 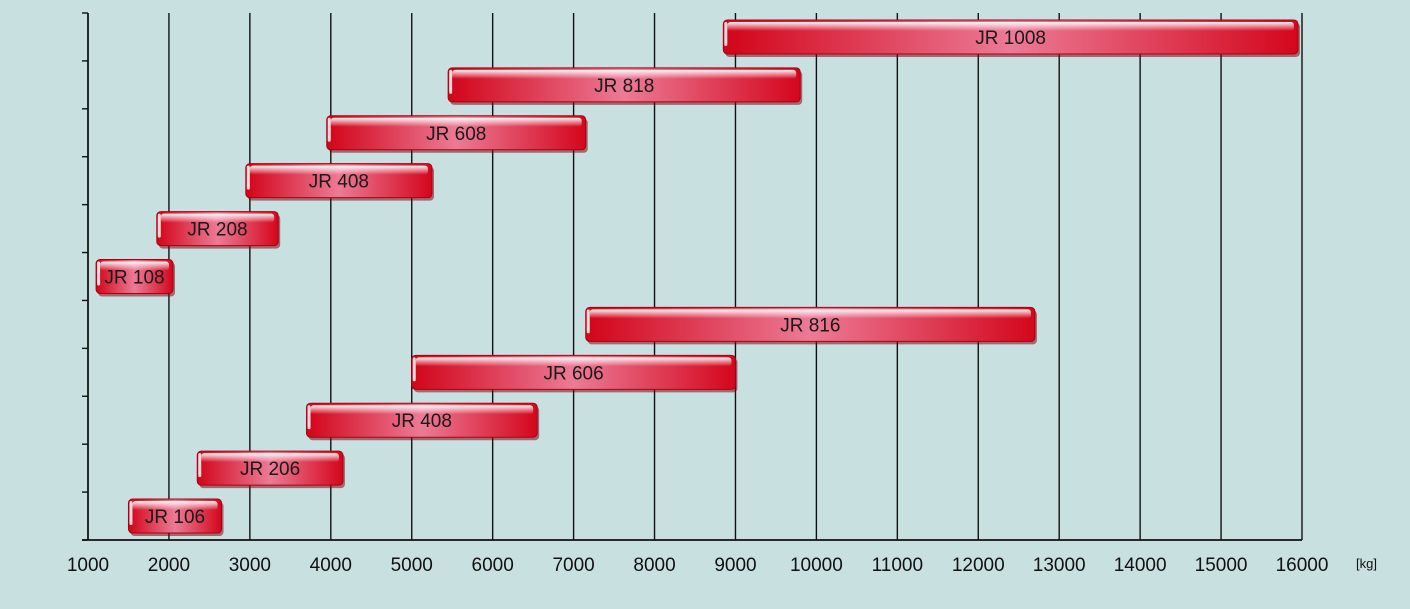 I want to click on bar-jr-1008-0: JR 1008, so click(x=1011, y=38).